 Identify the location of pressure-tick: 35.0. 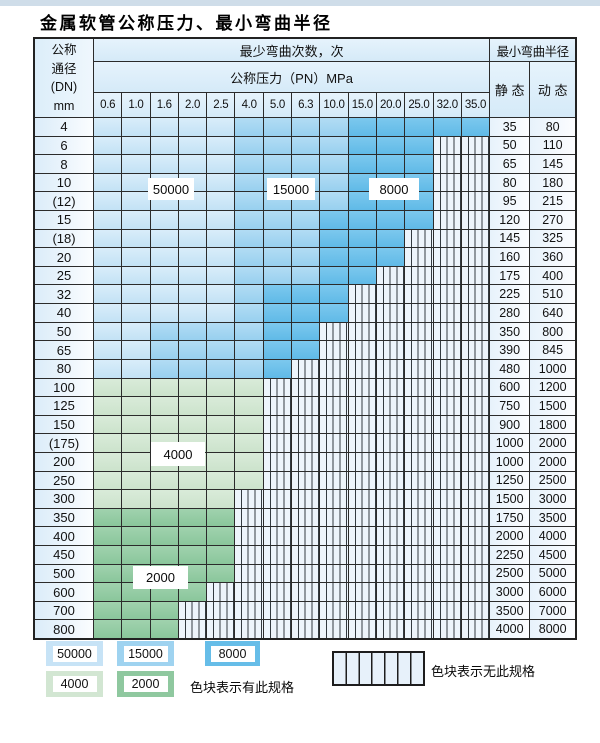
(475, 105).